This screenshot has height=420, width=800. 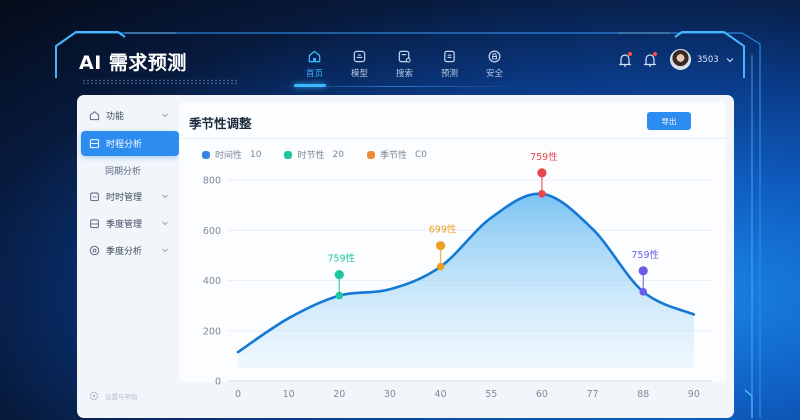 What do you see at coordinates (443, 247) in the screenshot?
I see `annotation-marker: 699性` at bounding box center [443, 247].